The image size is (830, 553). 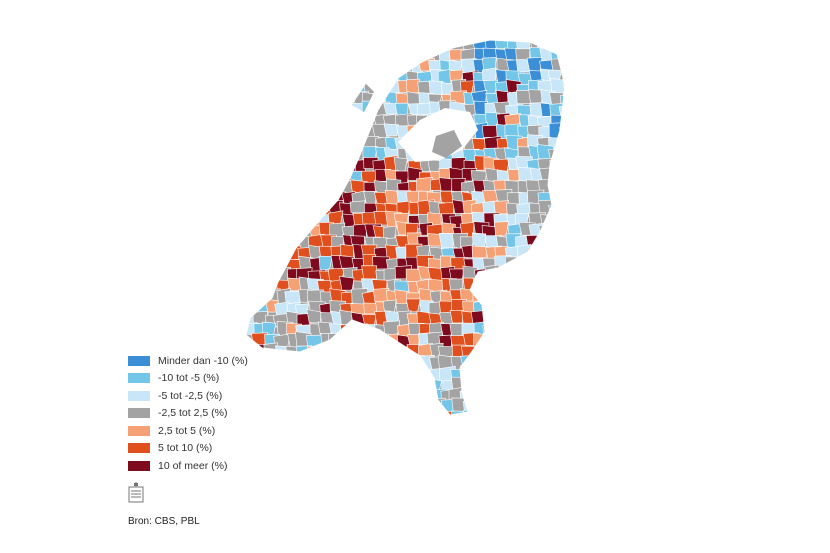 What do you see at coordinates (189, 378) in the screenshot?
I see `legend-label: -10 tot -5 (%)` at bounding box center [189, 378].